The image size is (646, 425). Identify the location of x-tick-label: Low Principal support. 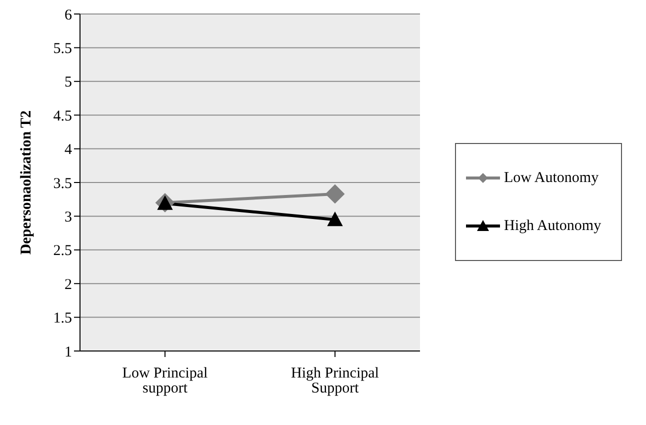
(165, 381).